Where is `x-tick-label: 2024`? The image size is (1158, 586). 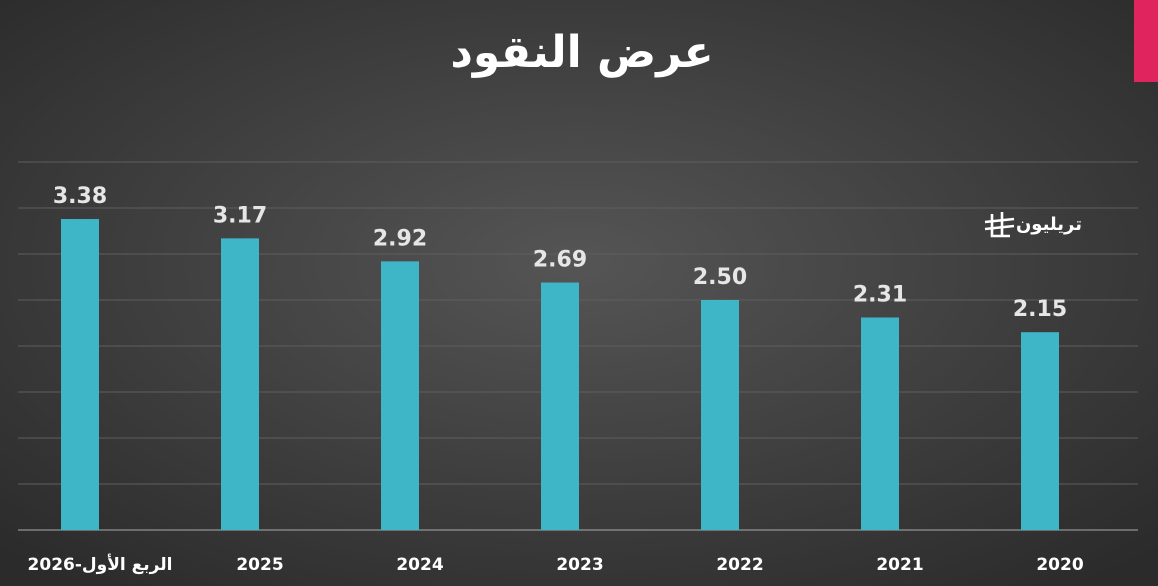
x-tick-label: 2024 is located at coordinates (419, 565).